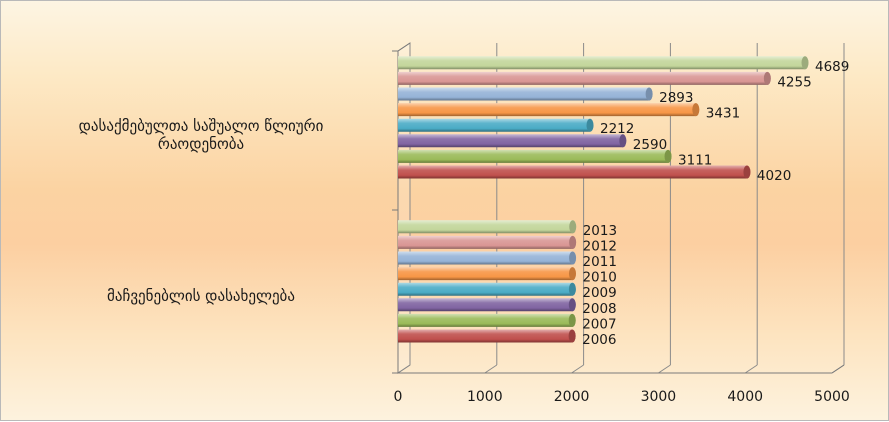 This screenshot has height=422, width=889. I want to click on x-tick-label: 1000, so click(485, 397).